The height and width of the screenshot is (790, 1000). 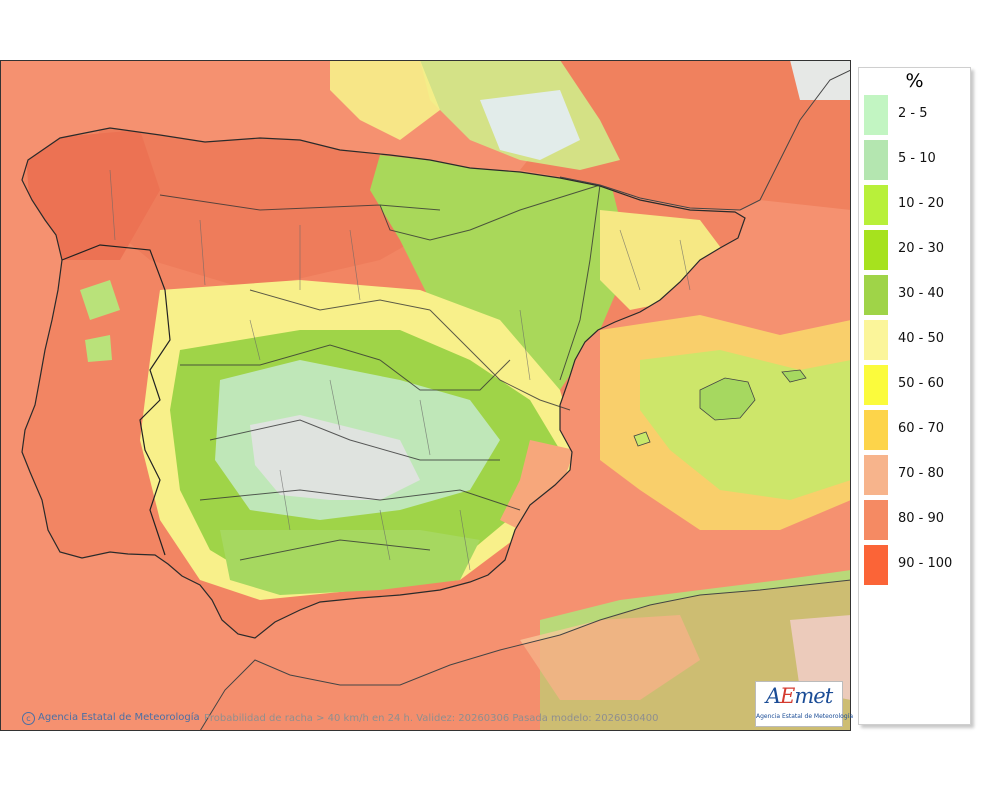 What do you see at coordinates (921, 248) in the screenshot?
I see `legend-label: 20 - 30` at bounding box center [921, 248].